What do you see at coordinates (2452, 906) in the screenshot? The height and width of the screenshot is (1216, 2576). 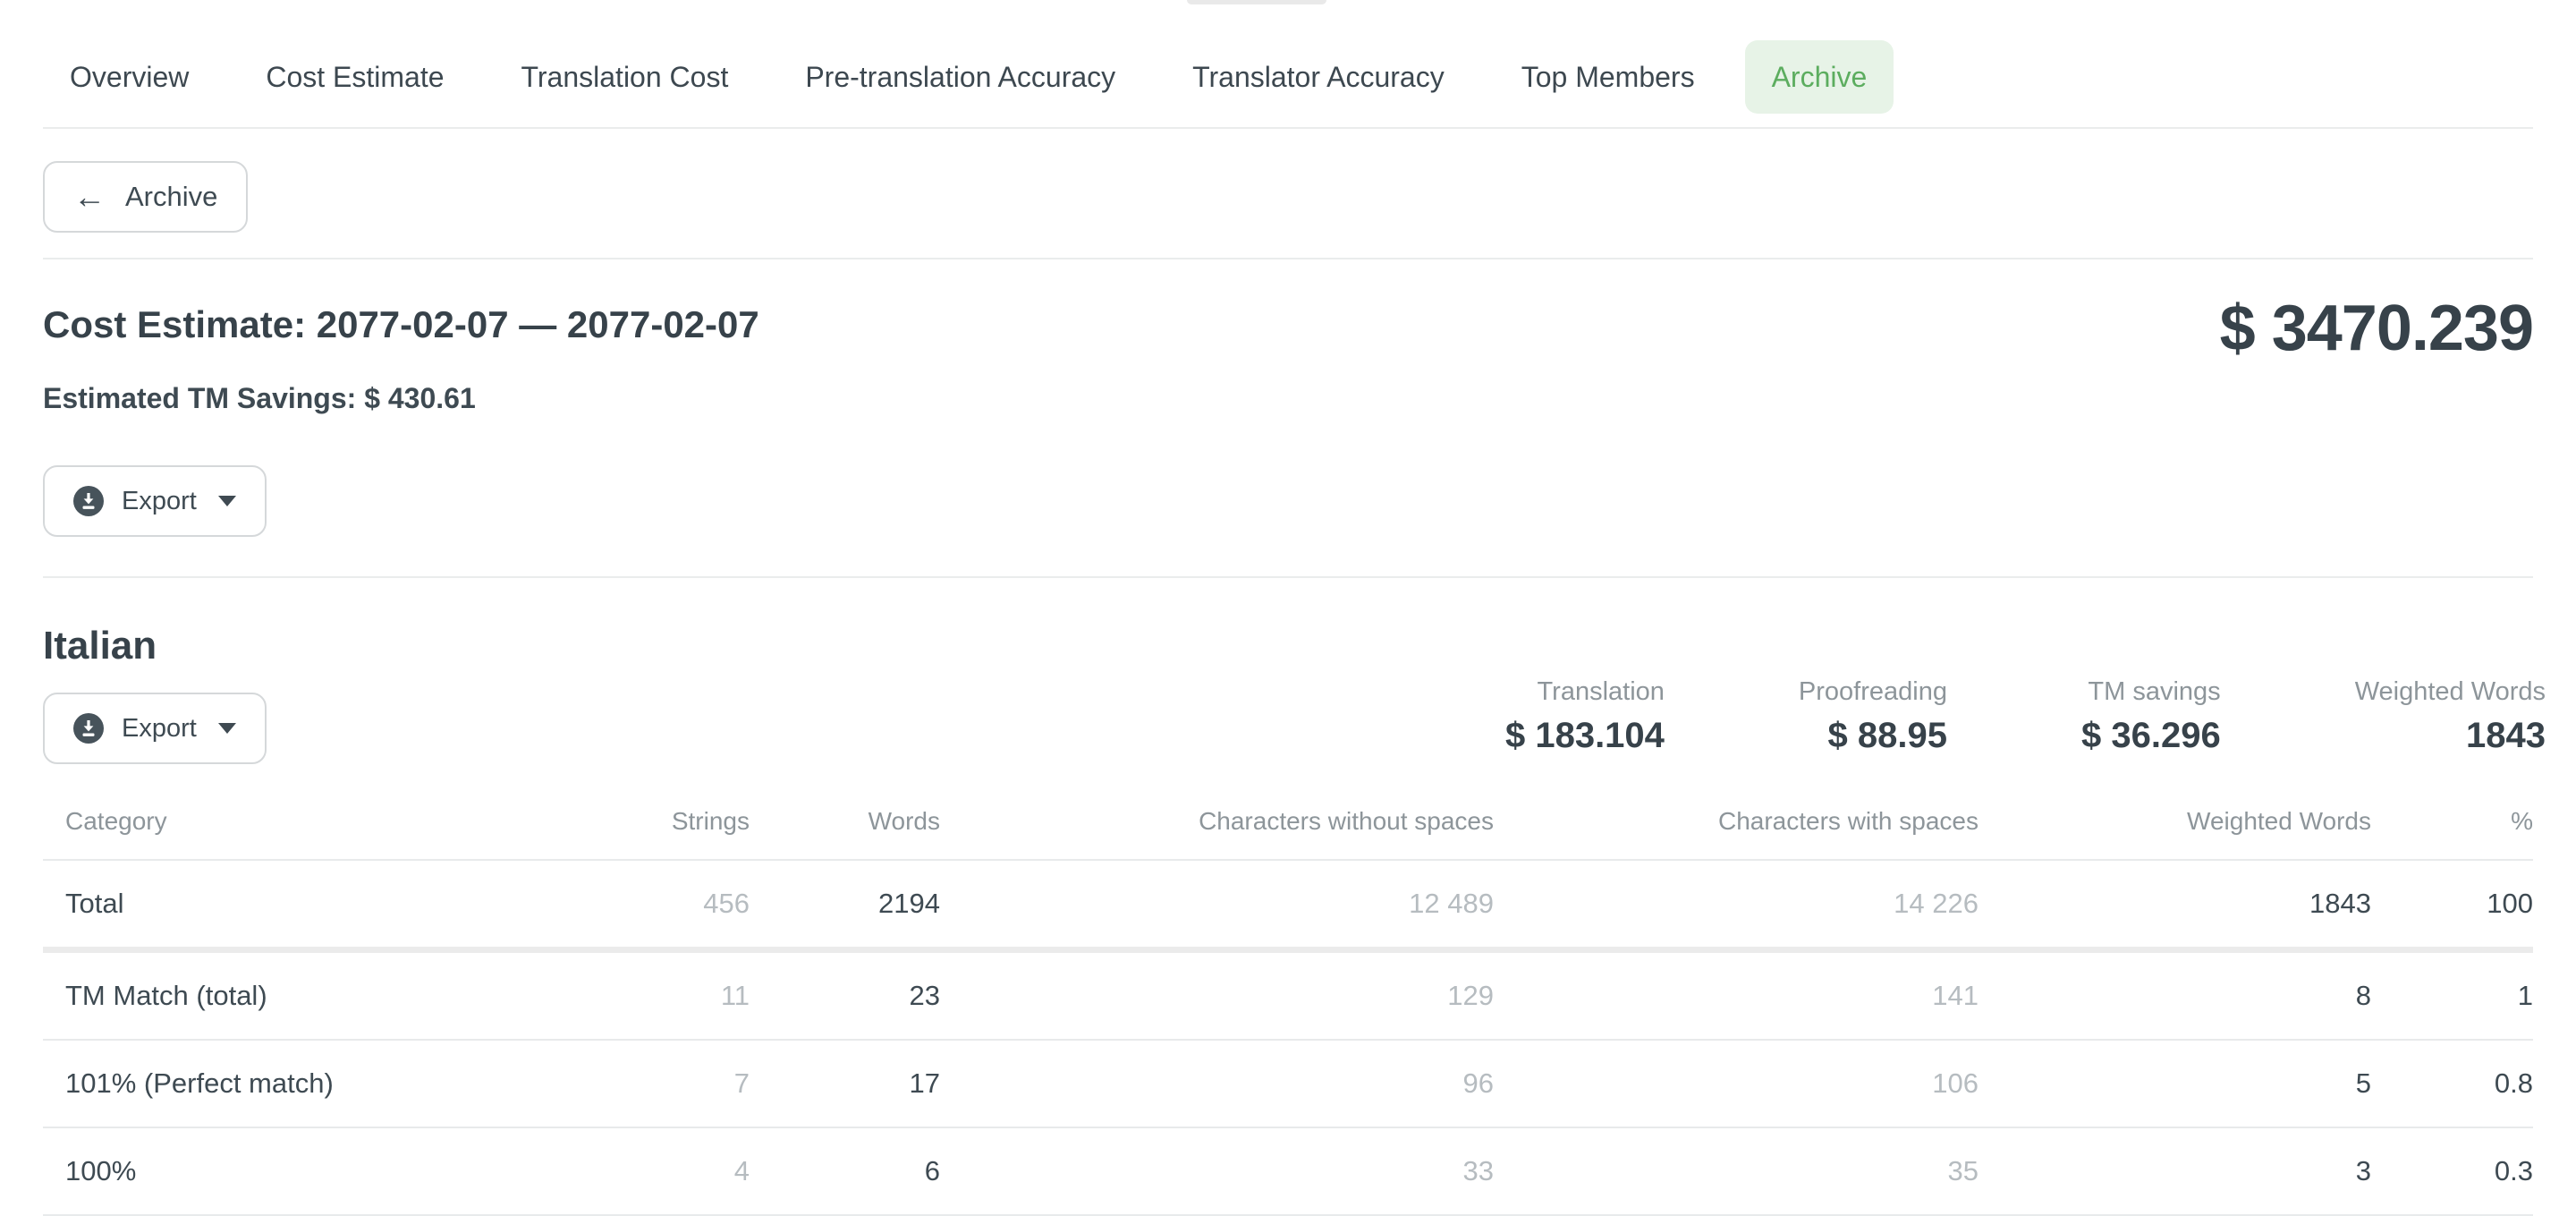 I see `cell-percent: 100` at bounding box center [2452, 906].